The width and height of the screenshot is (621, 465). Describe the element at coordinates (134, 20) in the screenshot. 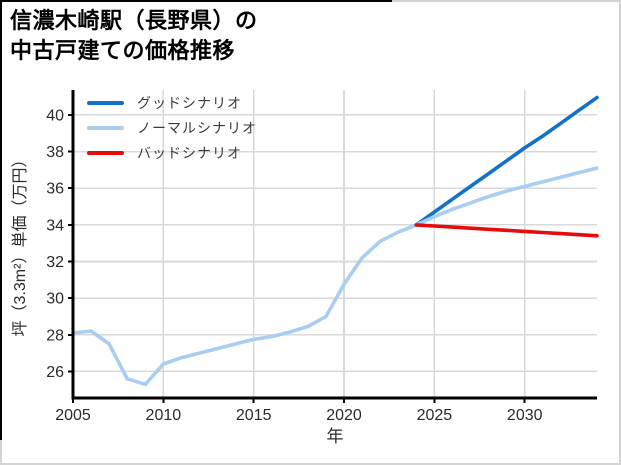

I see `chart-title-line1: 信濃木崎駅（長野県）の` at that location.